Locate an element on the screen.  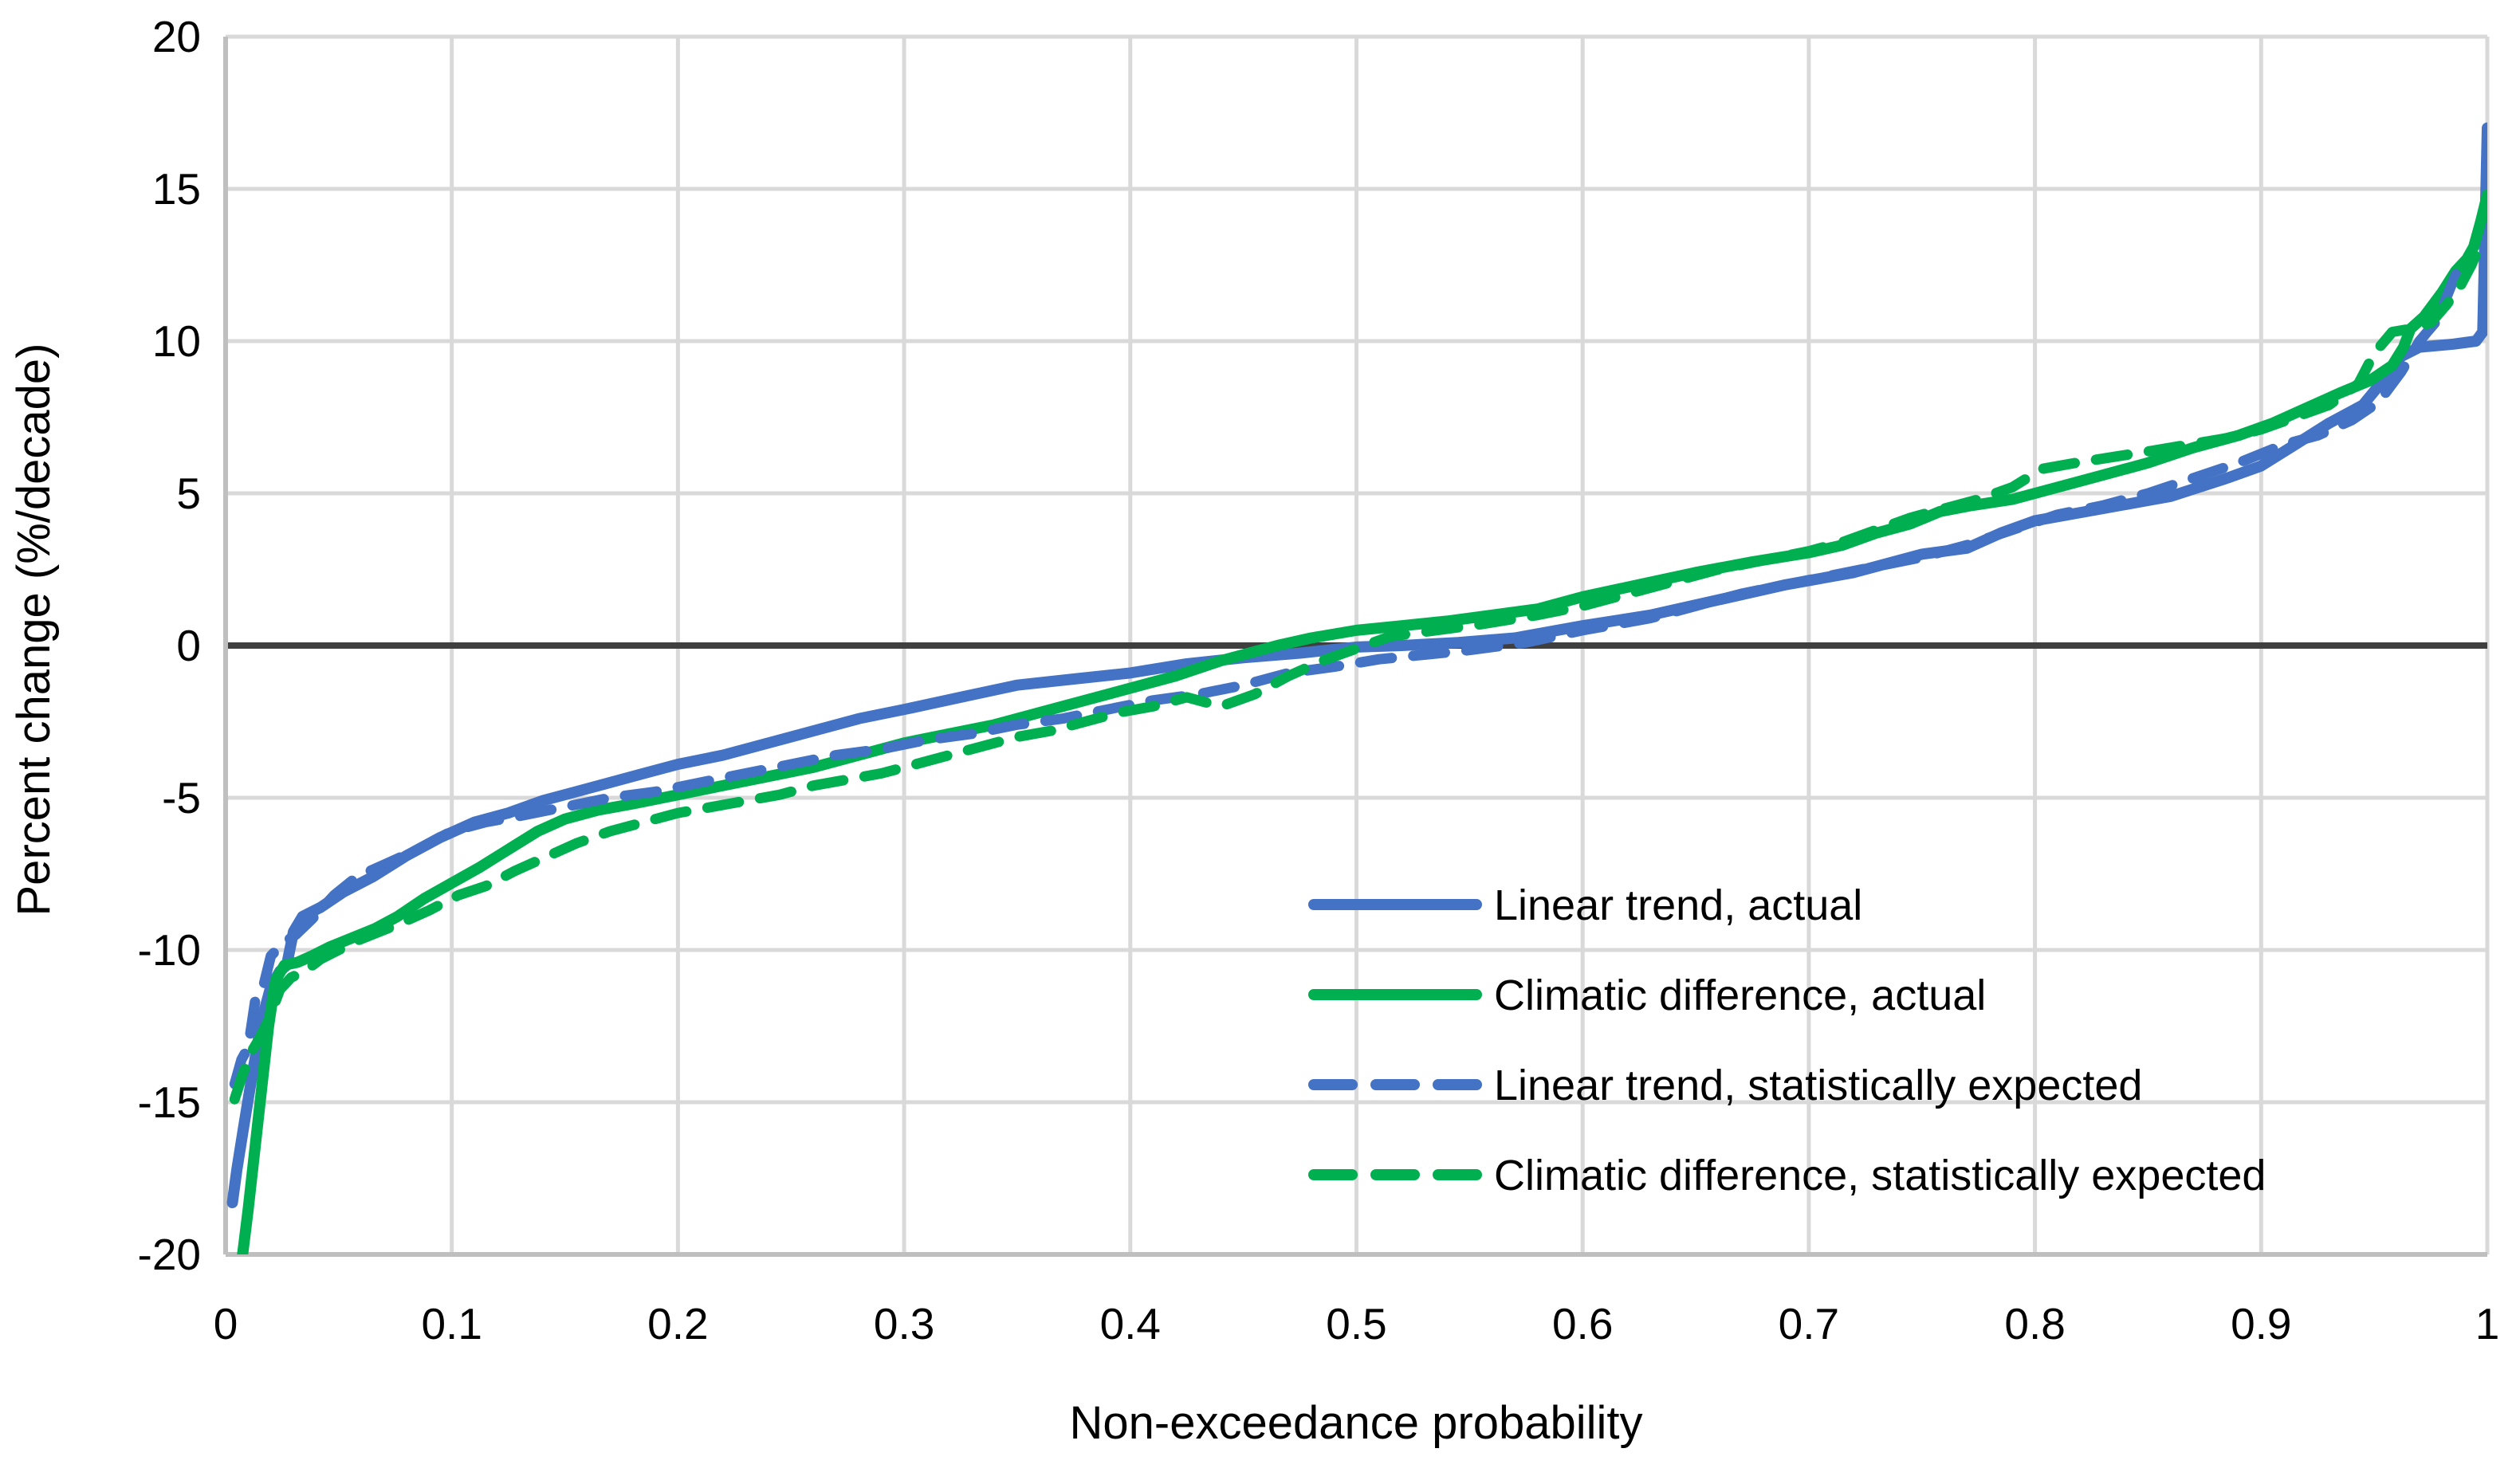
x-tick-label: 0.8 is located at coordinates (2034, 1323).